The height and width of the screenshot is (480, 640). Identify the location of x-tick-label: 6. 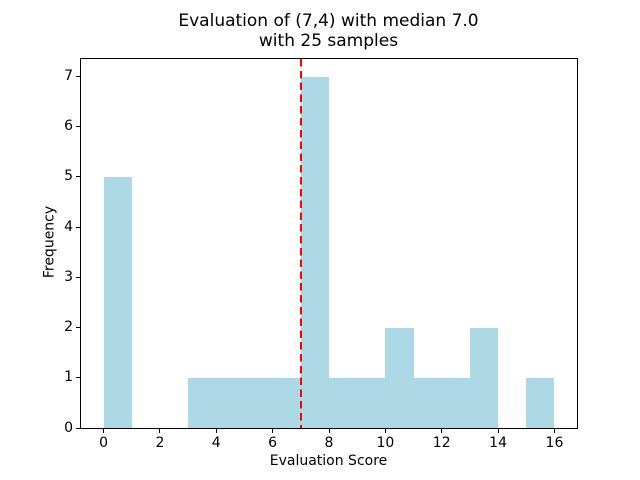
(273, 443).